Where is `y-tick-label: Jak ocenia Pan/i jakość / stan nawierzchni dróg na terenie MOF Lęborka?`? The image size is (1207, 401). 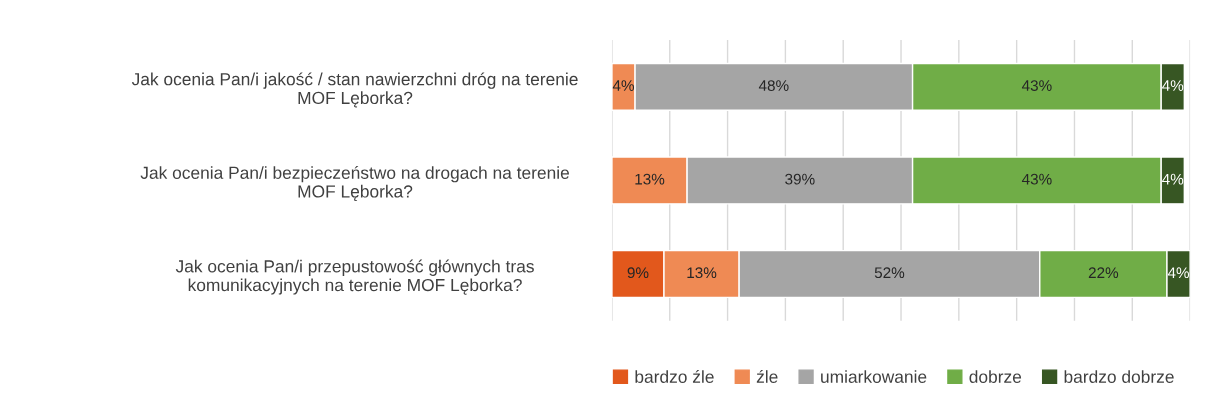
y-tick-label: Jak ocenia Pan/i jakość / stan nawierzchni dróg na terenie MOF Lęborka? is located at coordinates (354, 90).